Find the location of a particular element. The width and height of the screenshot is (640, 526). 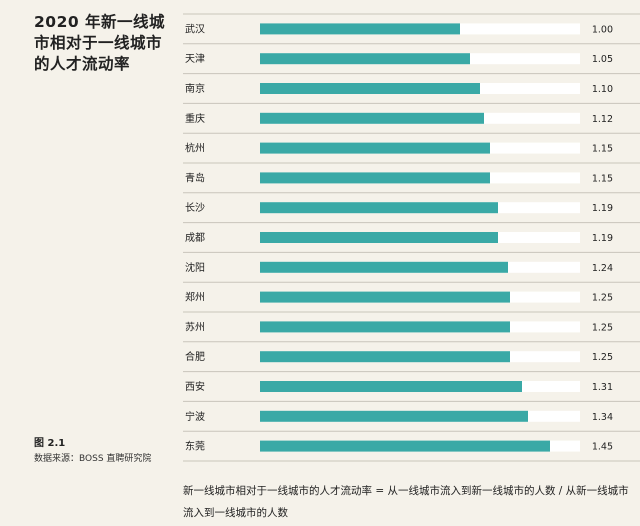

category-label: 天津 is located at coordinates (195, 59).